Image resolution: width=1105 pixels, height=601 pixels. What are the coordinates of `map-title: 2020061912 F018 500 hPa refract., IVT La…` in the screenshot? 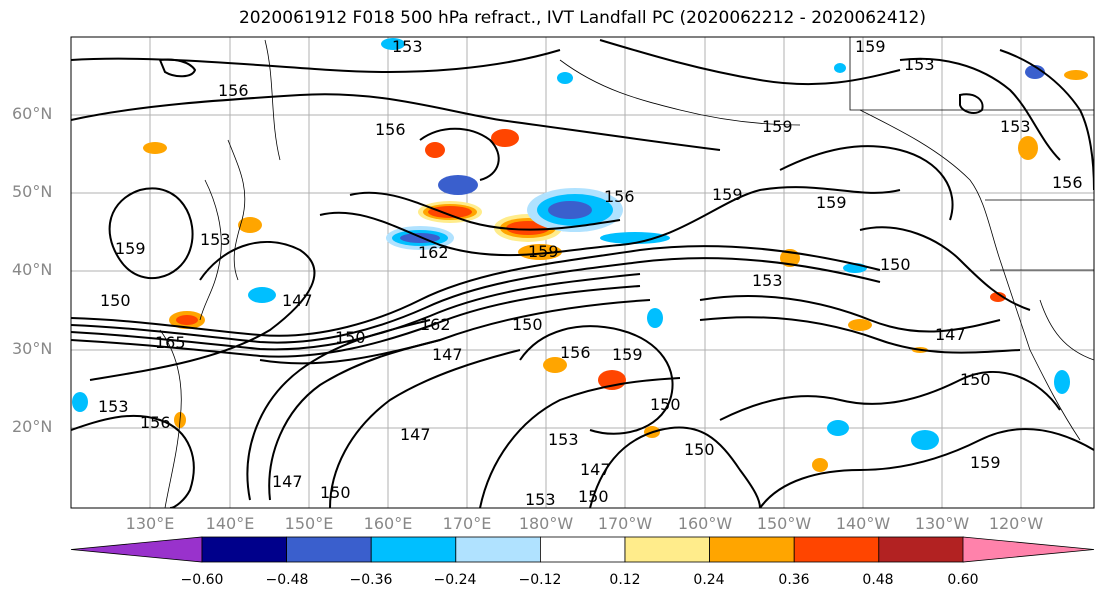 It's located at (582, 18).